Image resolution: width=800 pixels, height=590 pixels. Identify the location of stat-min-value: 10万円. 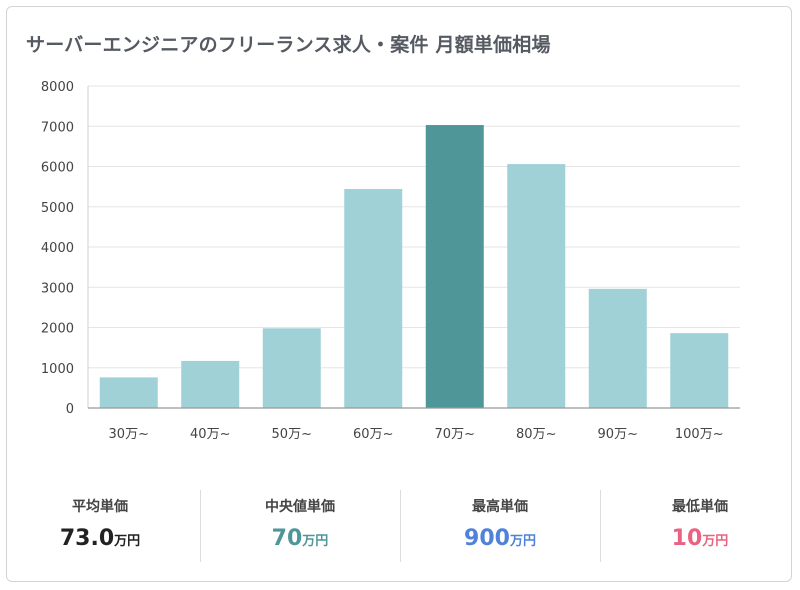
(700, 538).